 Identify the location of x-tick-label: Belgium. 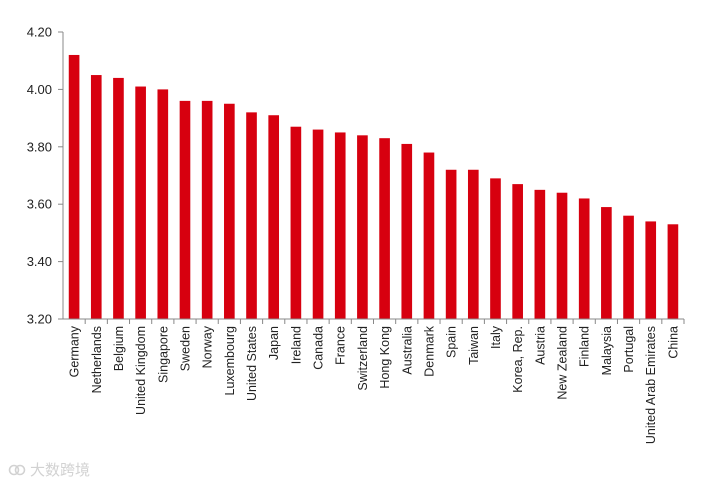
(119, 348).